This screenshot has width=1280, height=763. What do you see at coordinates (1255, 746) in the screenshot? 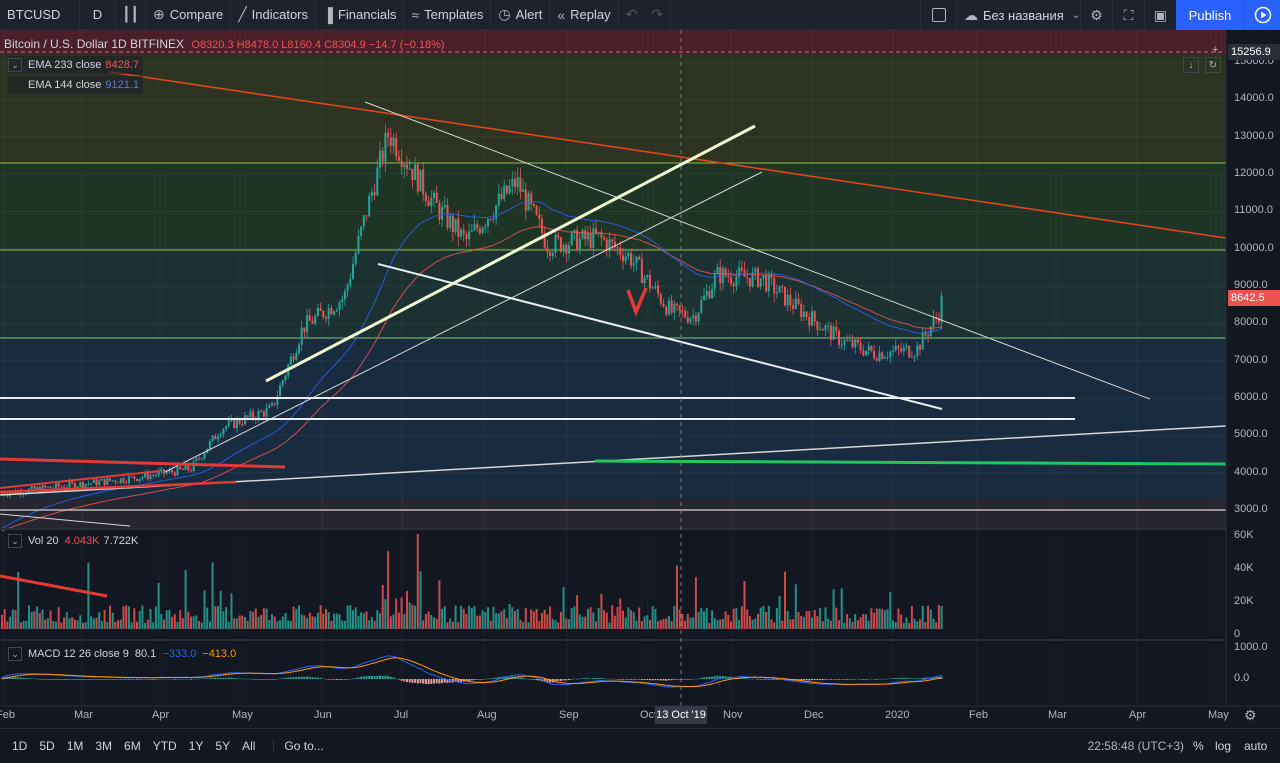
I see `auto-toggle: auto` at bounding box center [1255, 746].